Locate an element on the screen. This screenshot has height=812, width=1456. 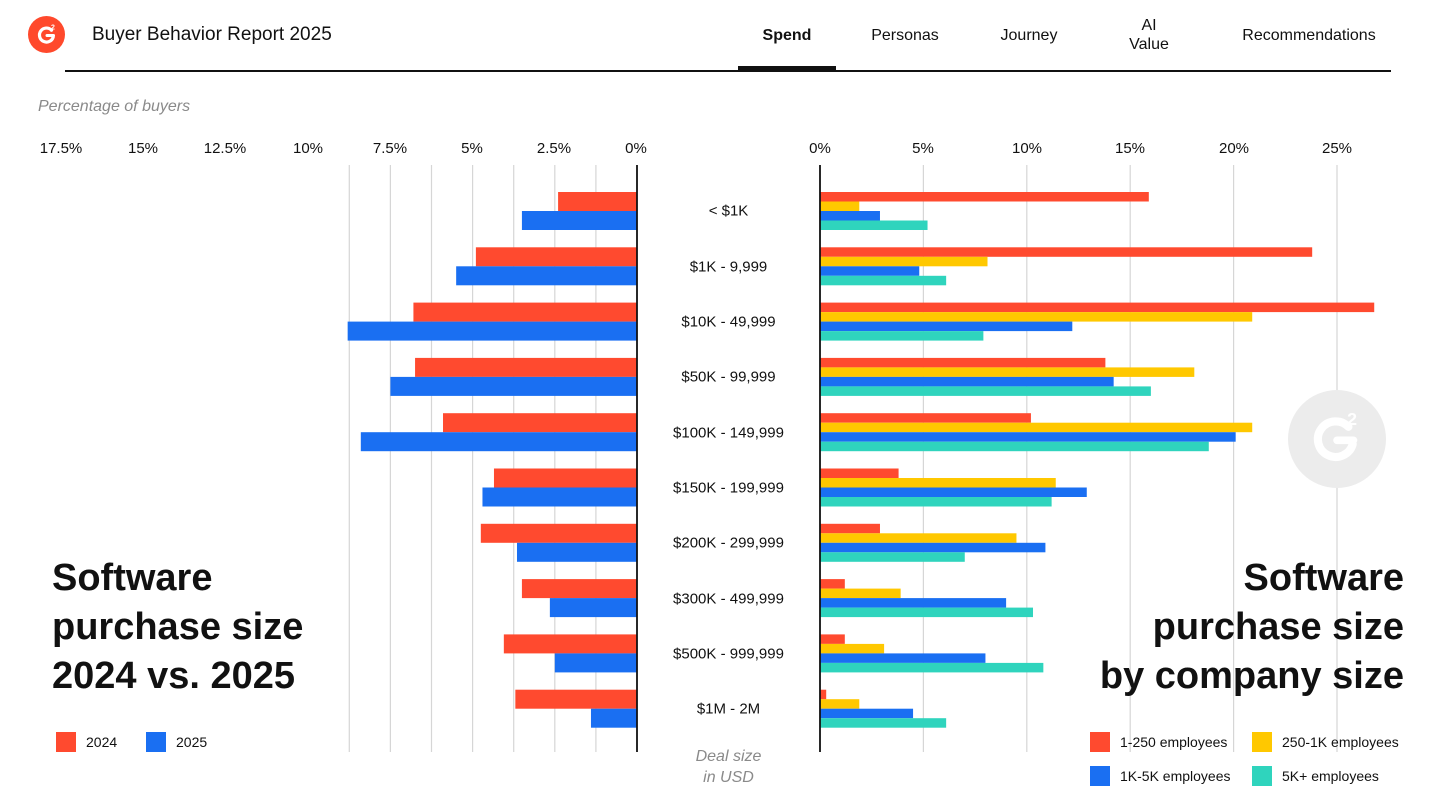
legend-label: 1-250 employees is located at coordinates (1174, 742).